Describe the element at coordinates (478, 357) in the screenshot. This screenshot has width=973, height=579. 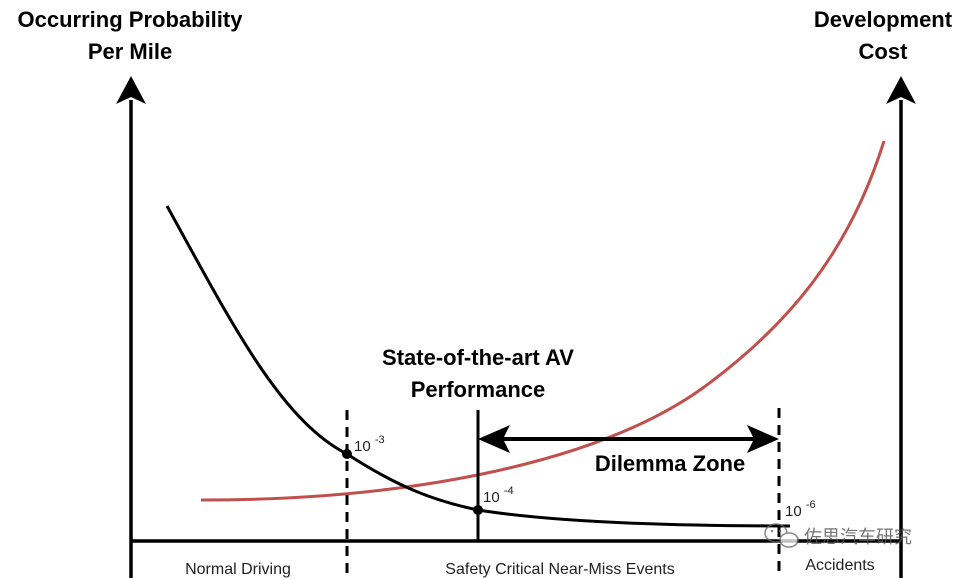
I see `sota-label-line1: State-of-the-art AV` at that location.